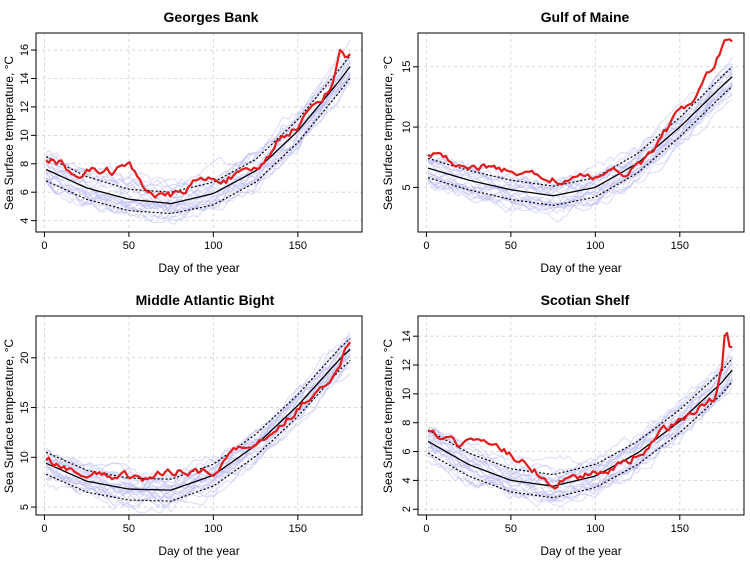  Describe the element at coordinates (205, 300) in the screenshot. I see `panel-title: Middle Atlantic Bight` at that location.